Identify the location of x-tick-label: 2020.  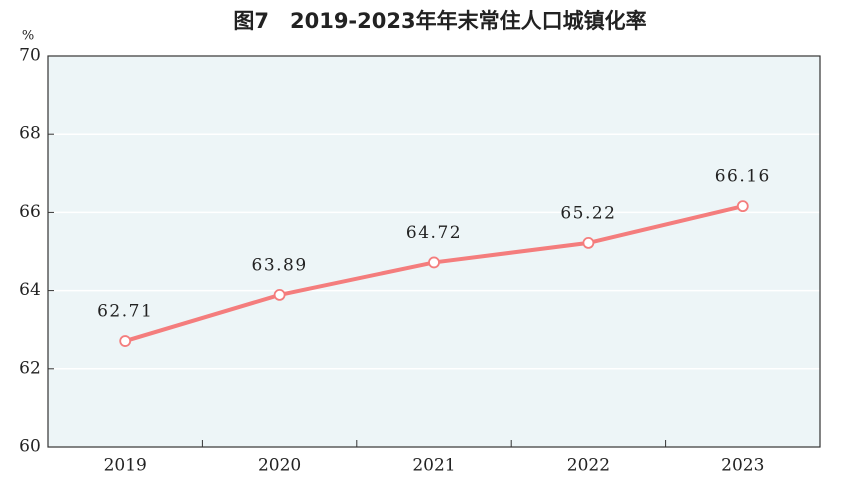
(279, 466).